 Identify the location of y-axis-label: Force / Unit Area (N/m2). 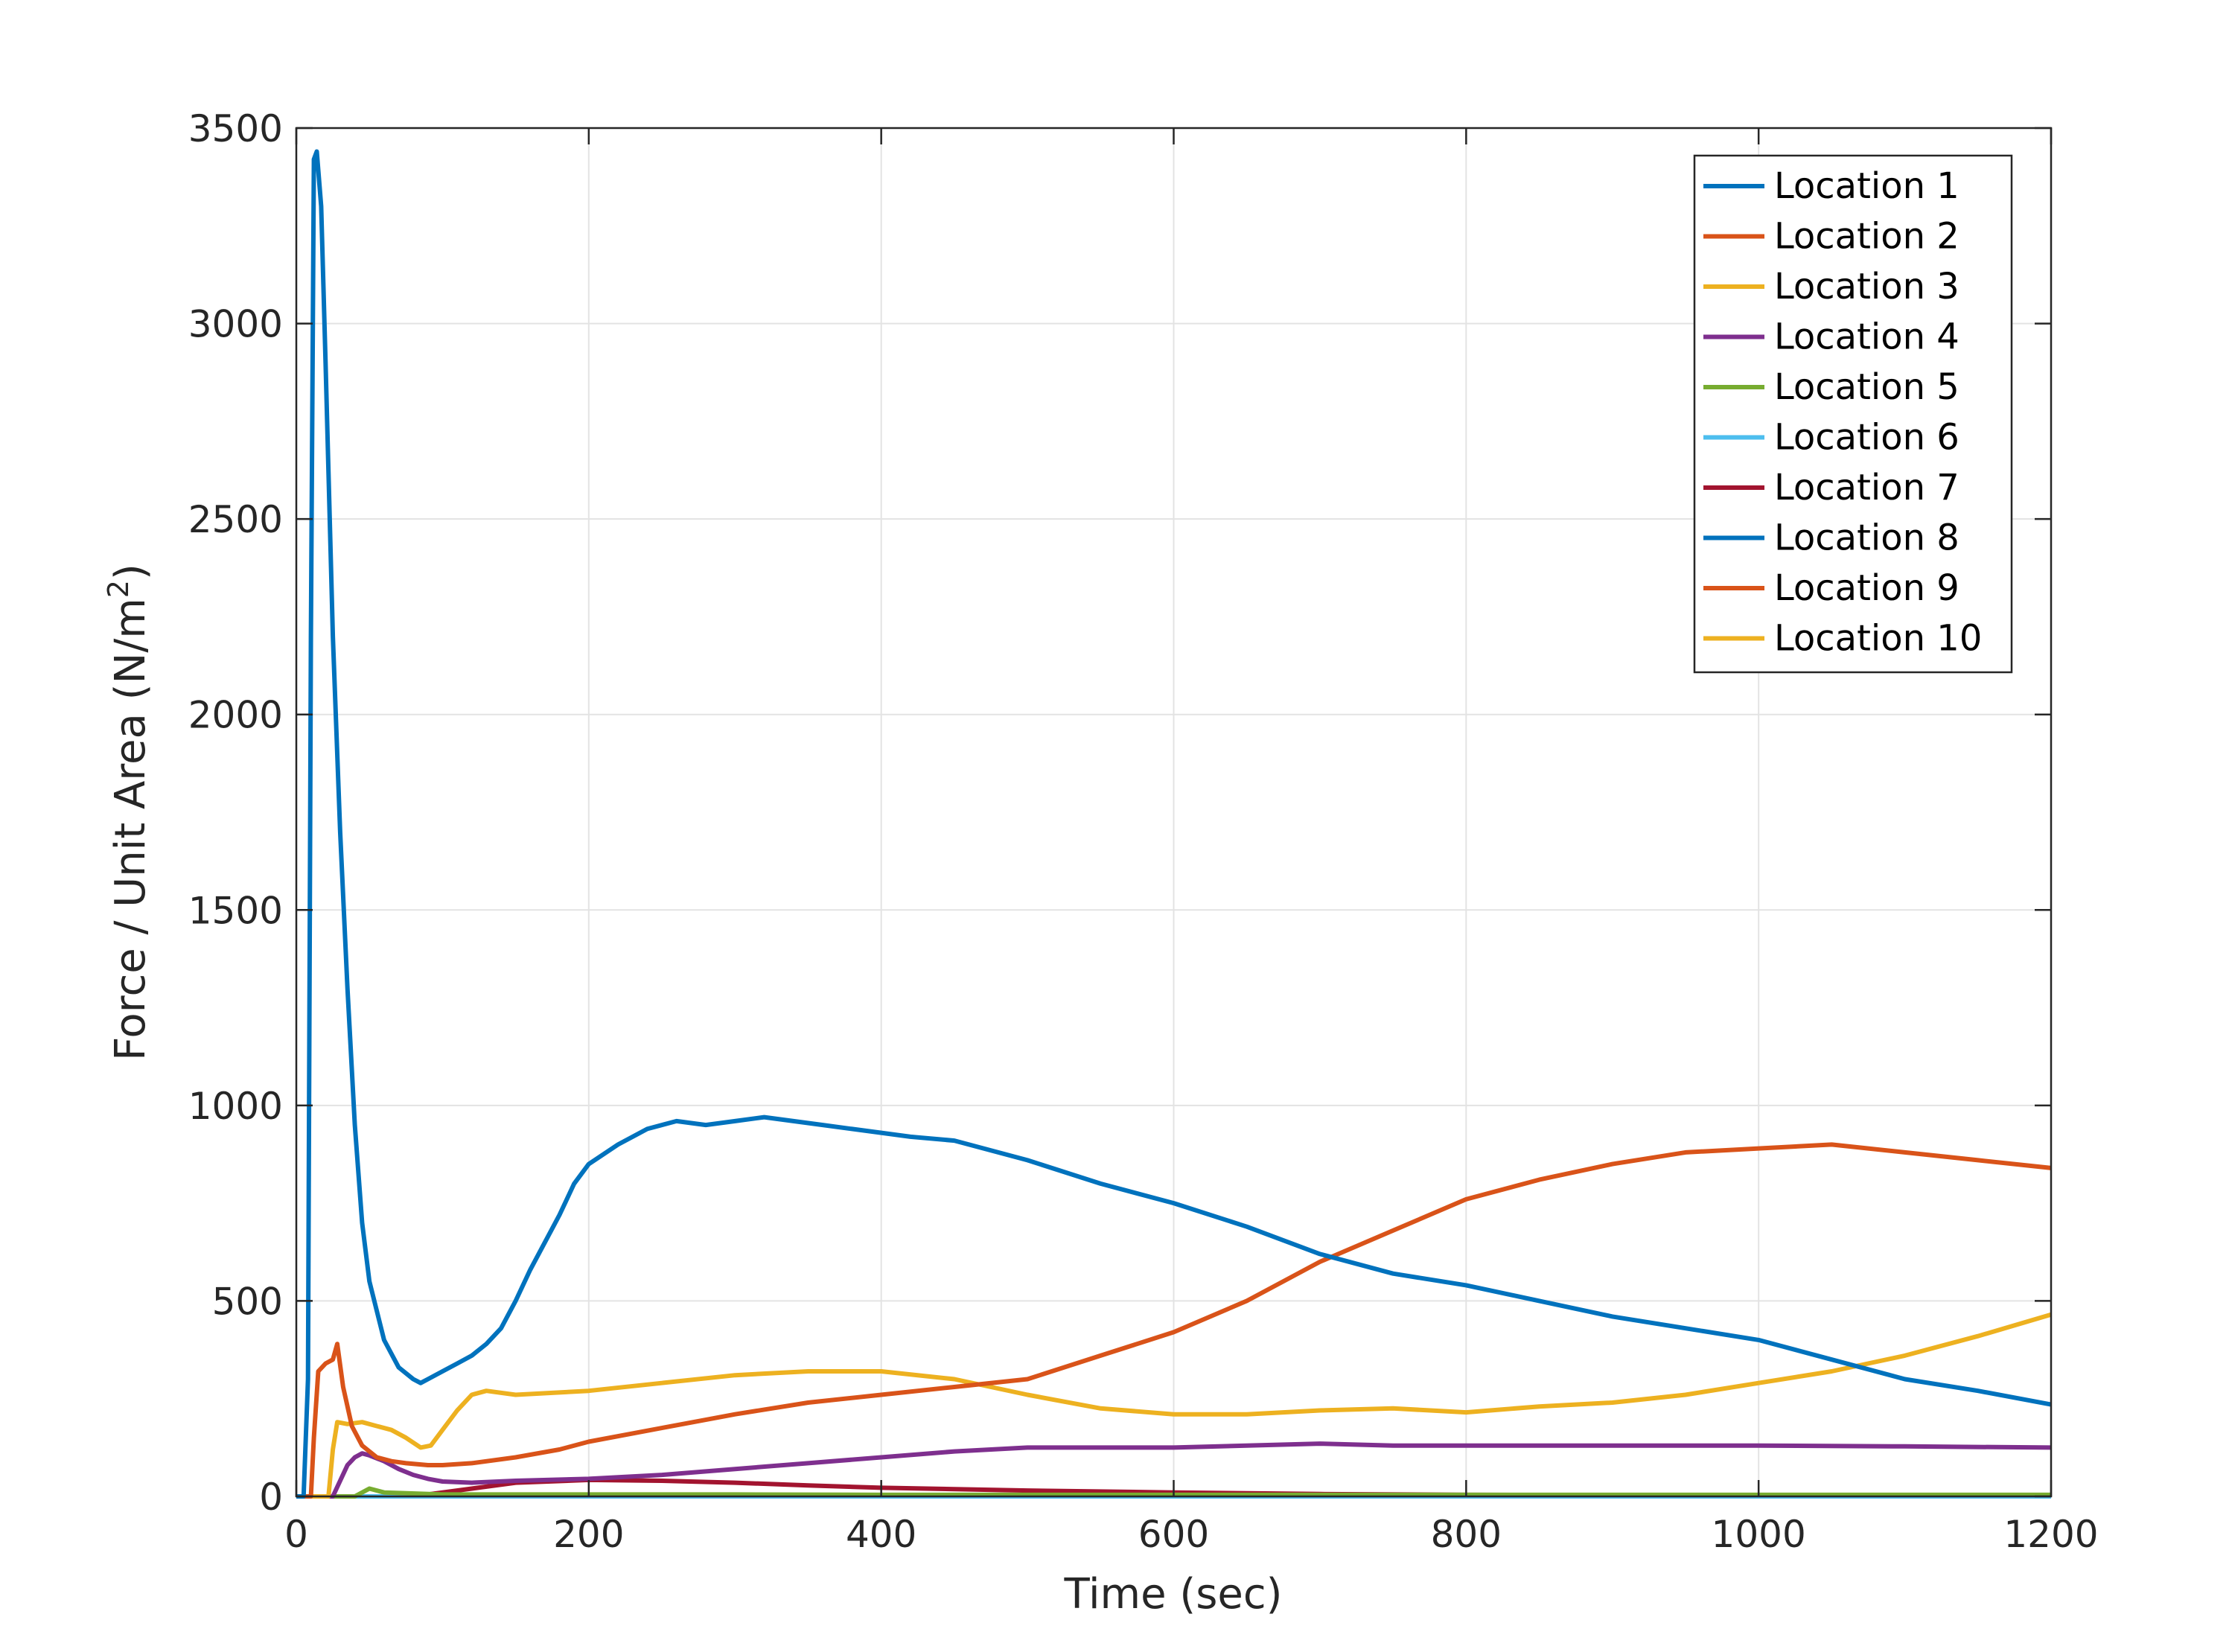
(128, 812).